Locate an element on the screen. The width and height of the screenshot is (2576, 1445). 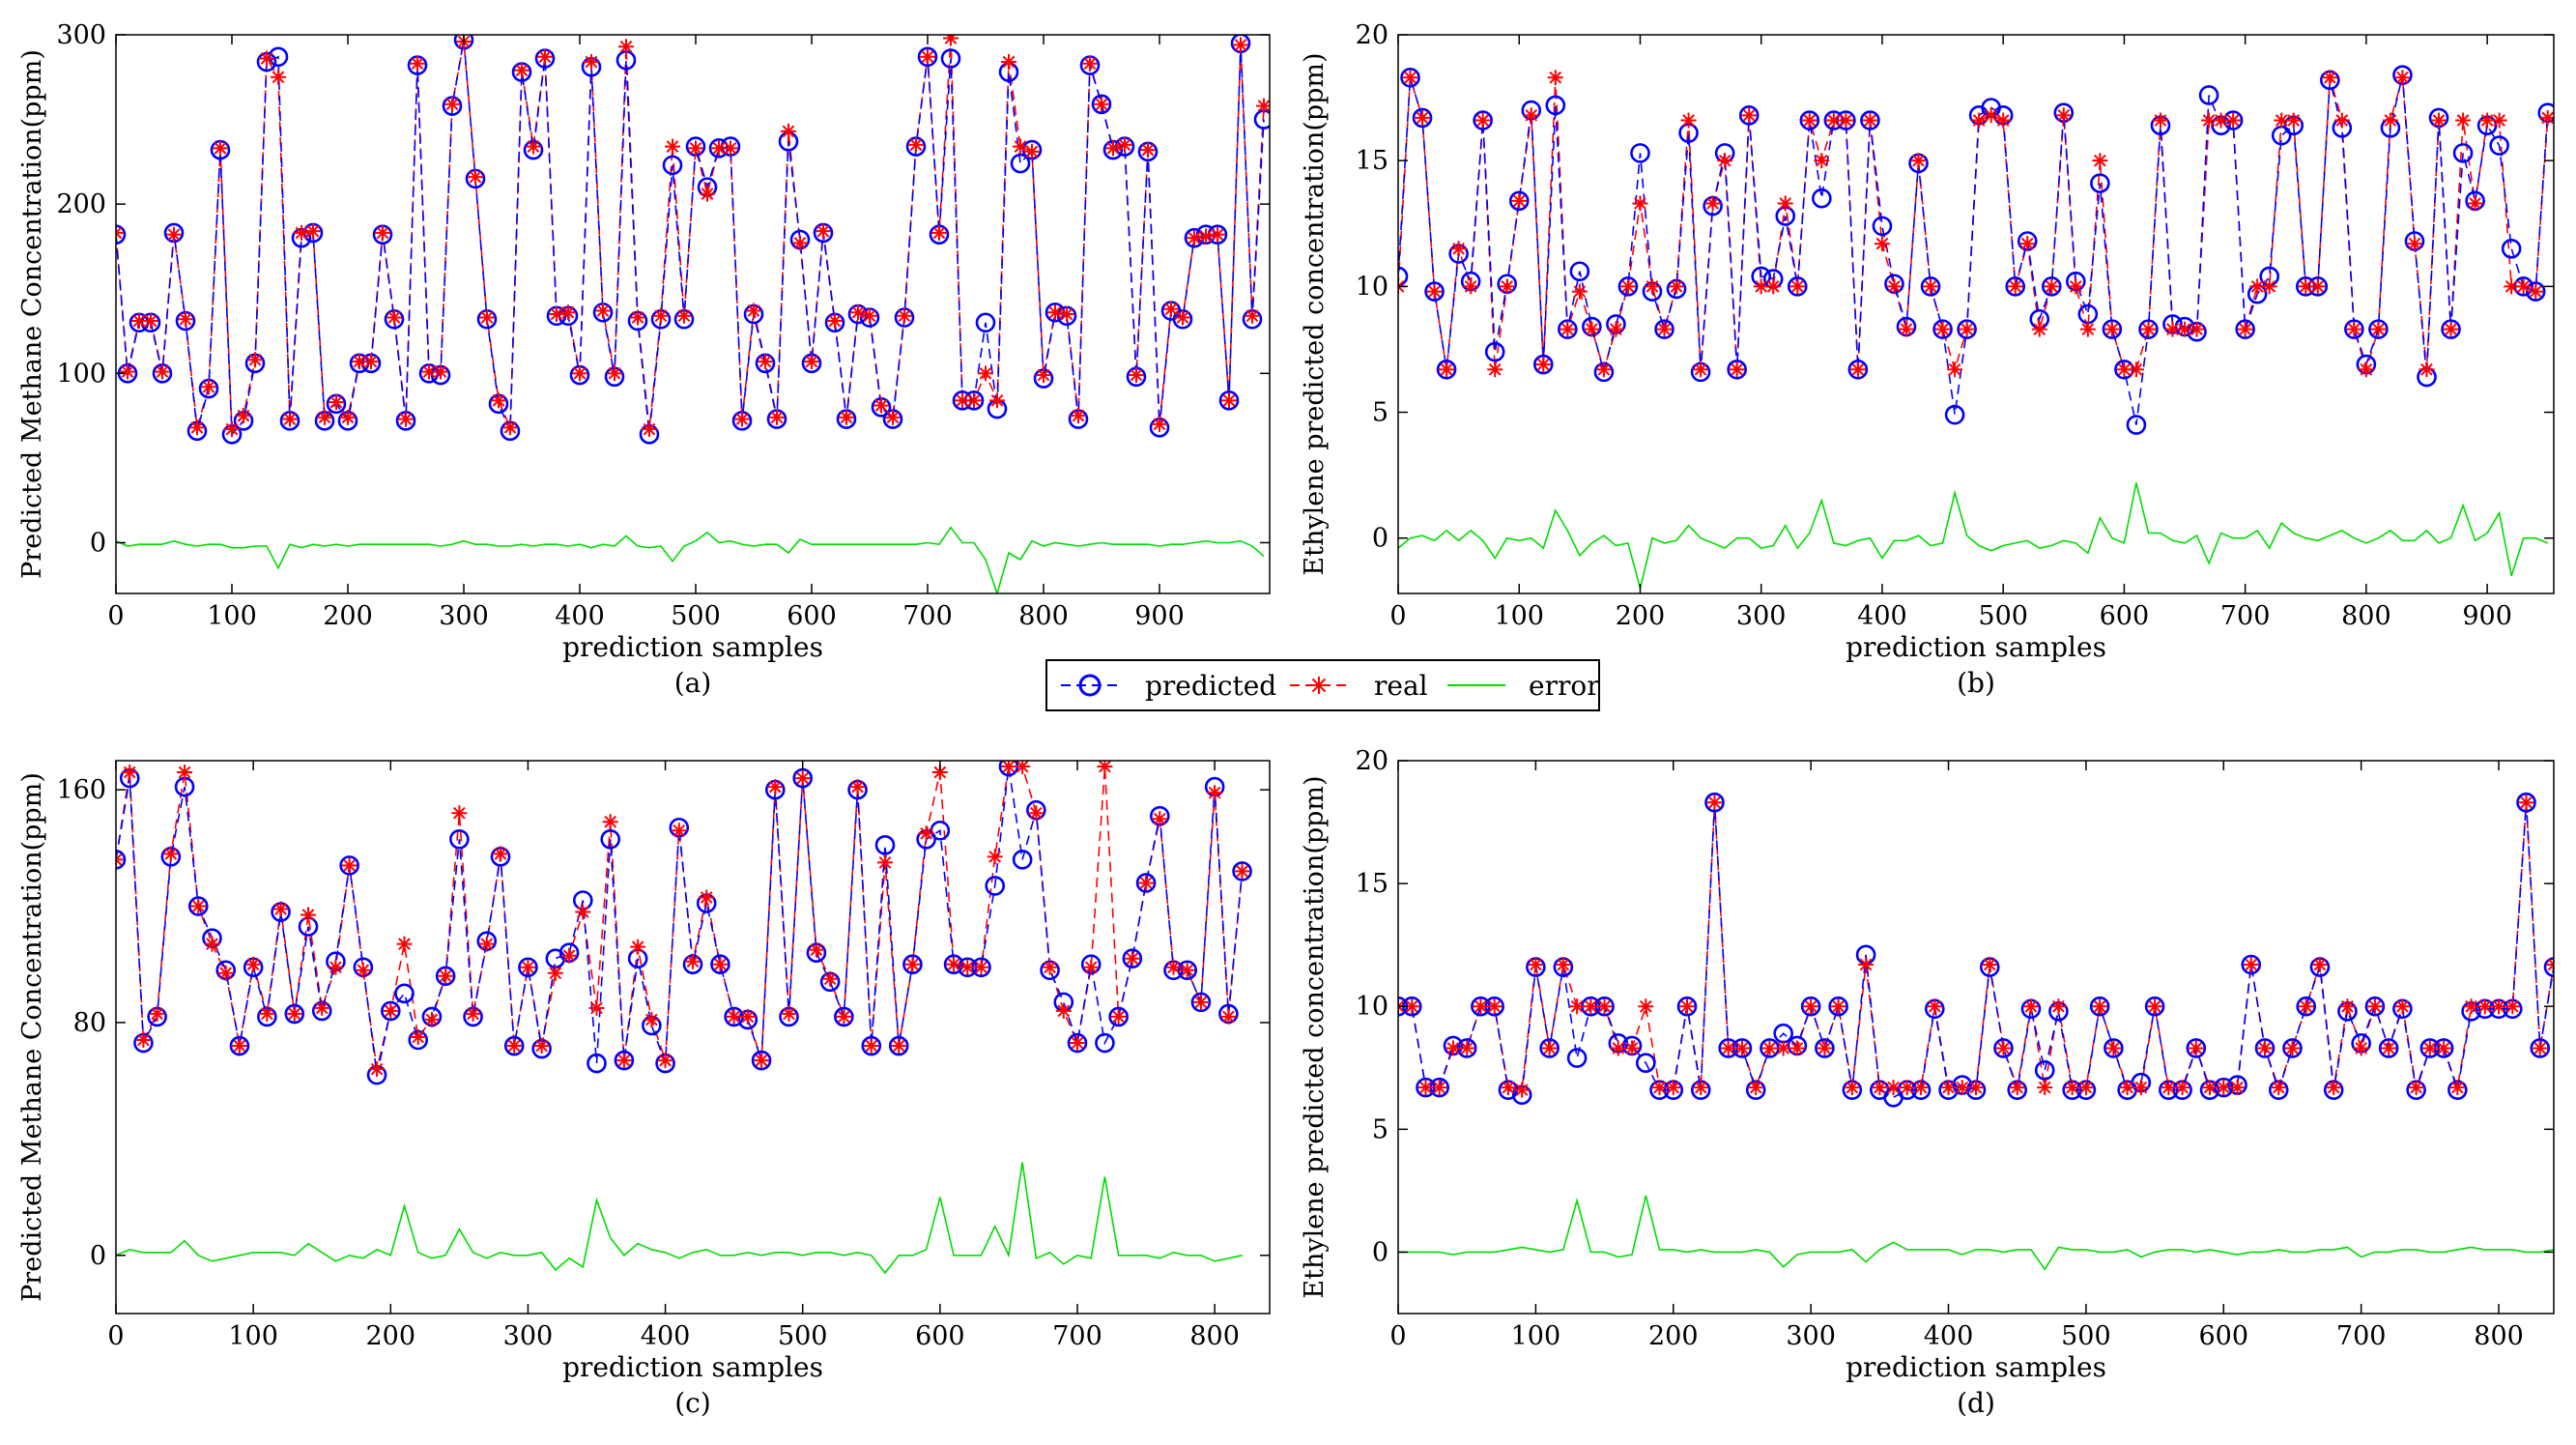
x-tick-label: 800 is located at coordinates (2499, 1336).